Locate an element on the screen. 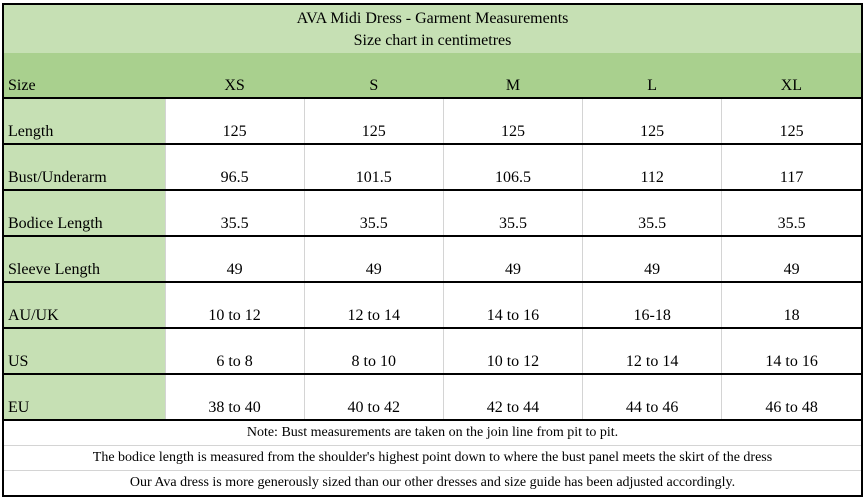  measurement-cell: 42 to 44 is located at coordinates (512, 396).